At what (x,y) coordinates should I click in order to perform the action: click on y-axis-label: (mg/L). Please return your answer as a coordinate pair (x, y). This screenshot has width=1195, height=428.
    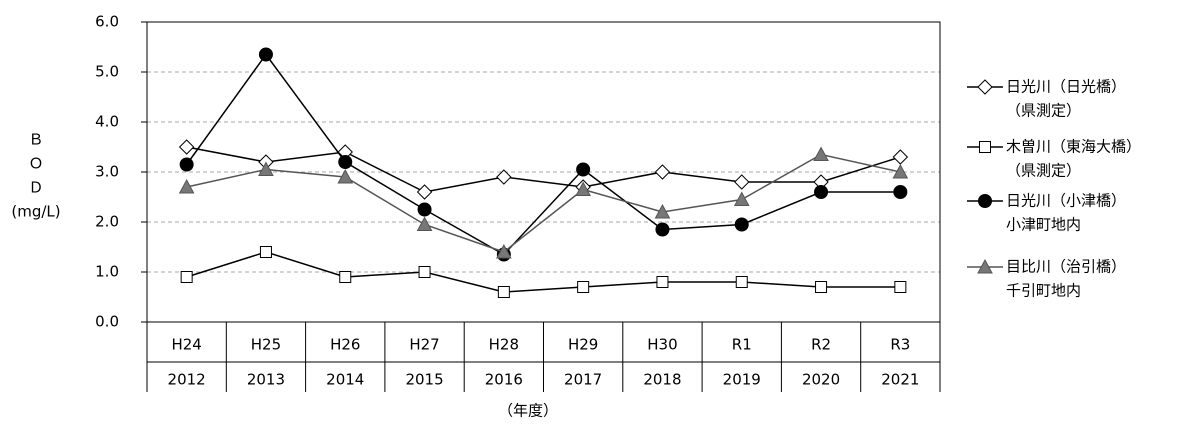
    Looking at the image, I should click on (35, 212).